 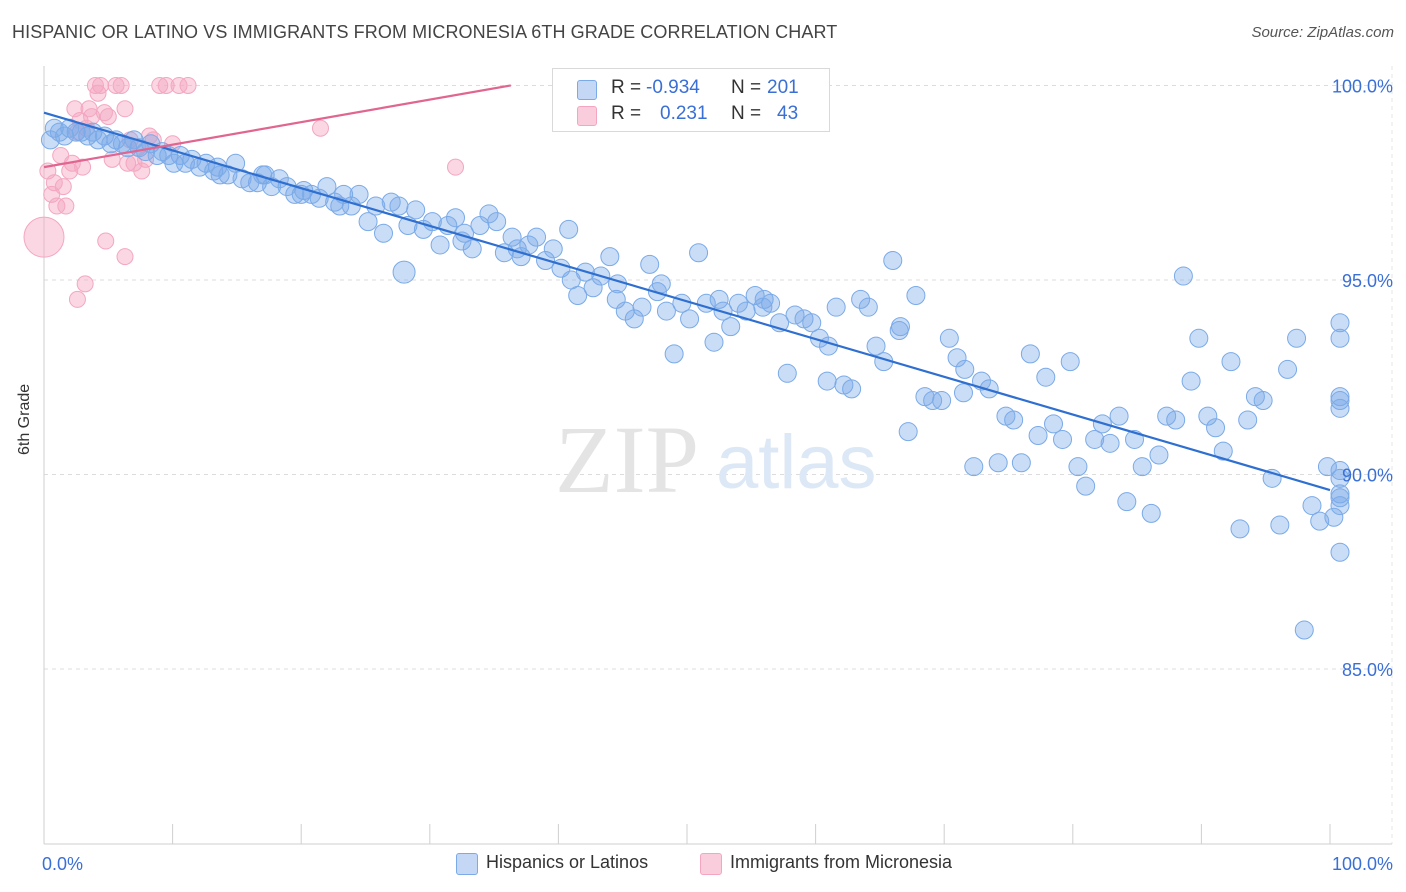 What do you see at coordinates (1367, 670) in the screenshot?
I see `y-tick-label: 85.0%` at bounding box center [1367, 670].